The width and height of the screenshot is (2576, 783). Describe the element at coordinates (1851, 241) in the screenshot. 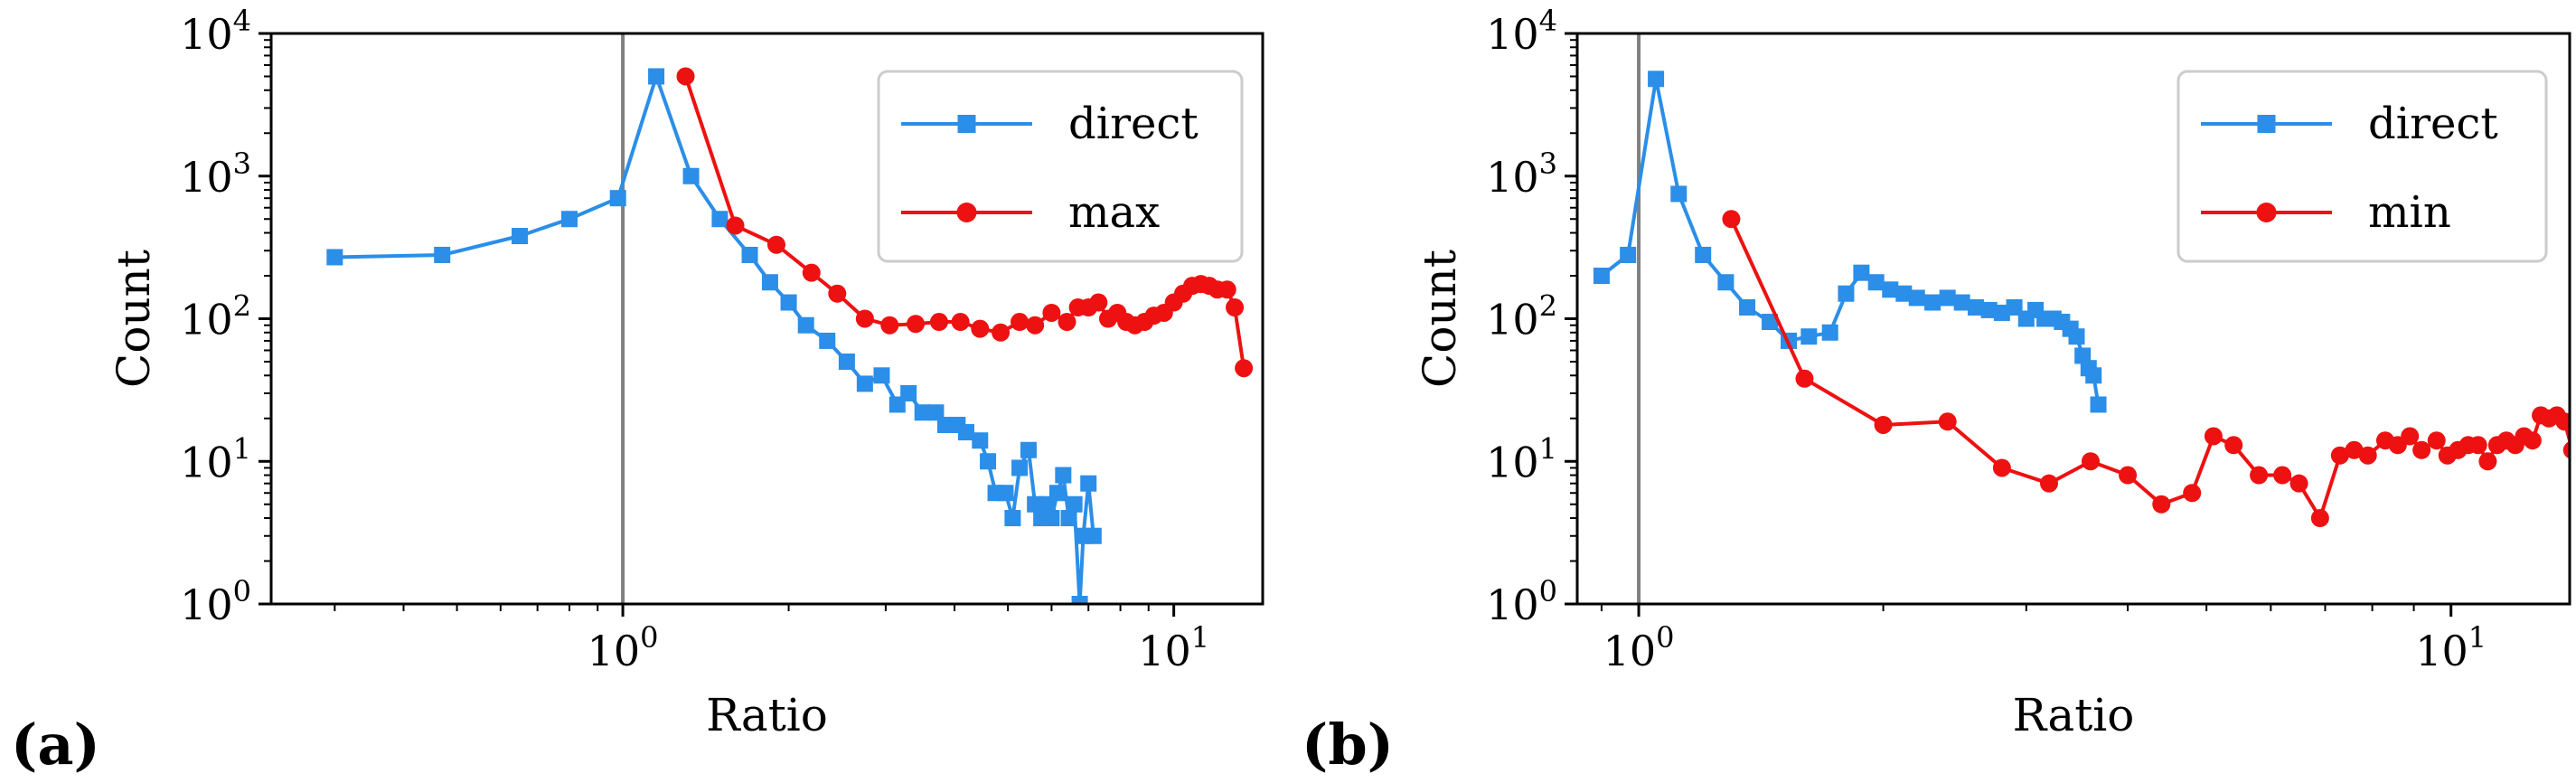

I see `series-direct-line` at that location.